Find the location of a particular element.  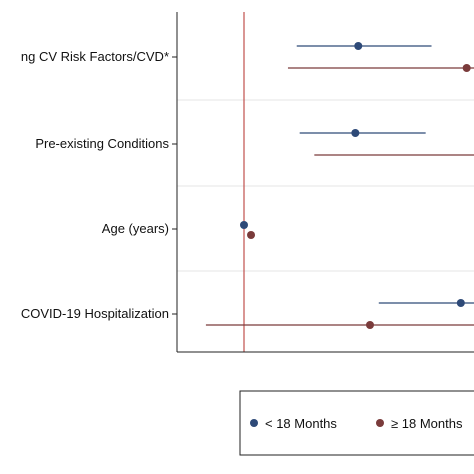

legend-box is located at coordinates (356, 423).